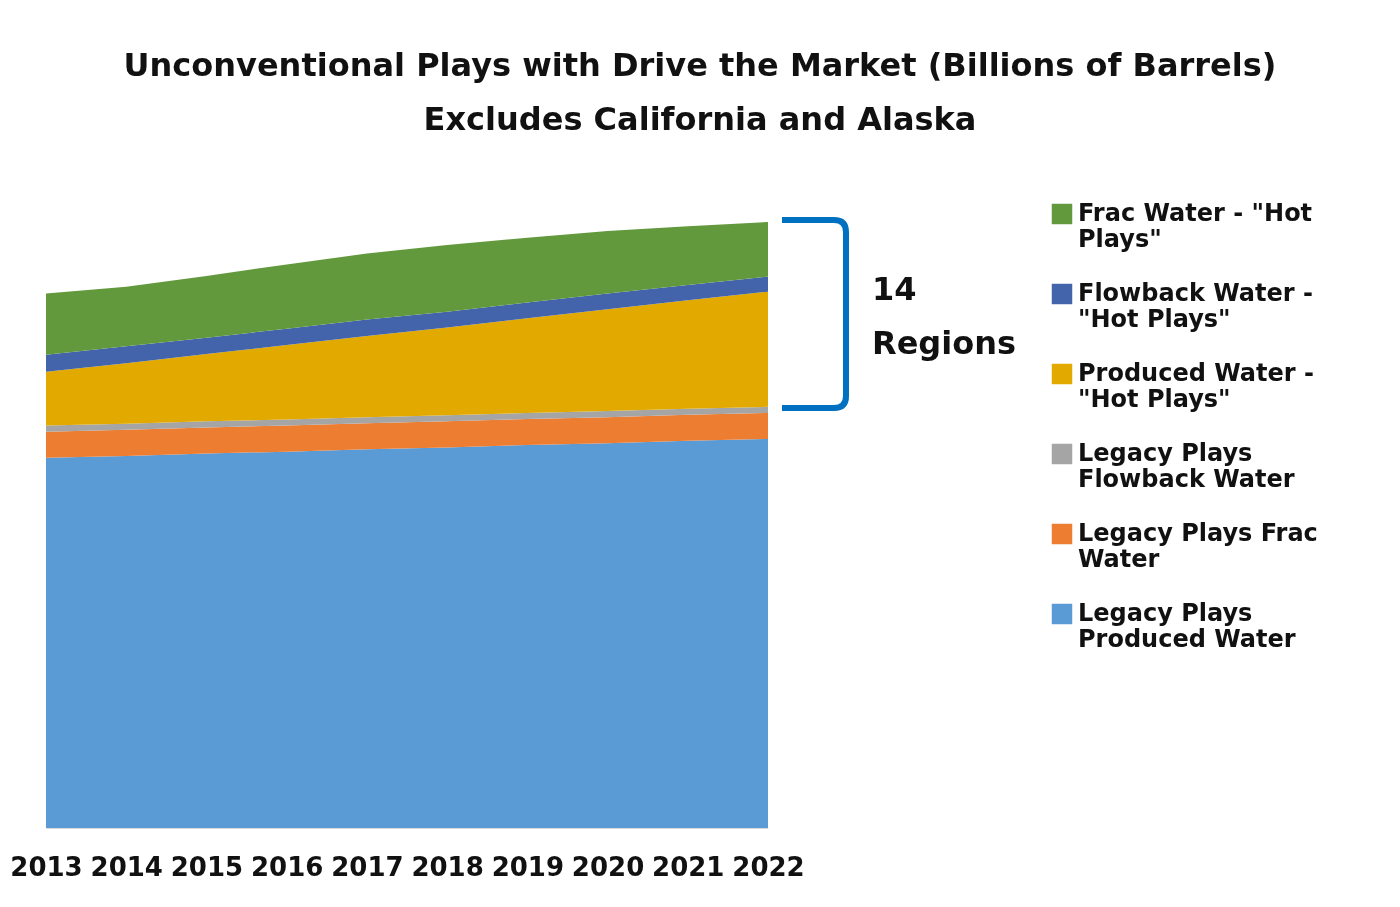 Image resolution: width=1400 pixels, height=907 pixels. Describe the element at coordinates (1198, 546) in the screenshot. I see `legend-label: Legacy Plays Frac Water` at that location.